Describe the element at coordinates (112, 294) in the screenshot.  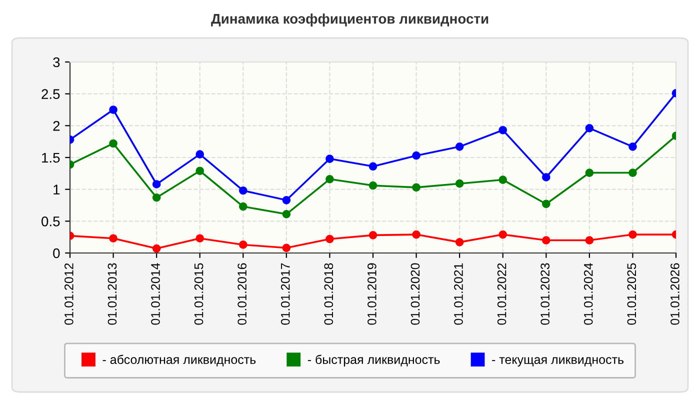
I see `x-tick-label: 01.01.2013` at that location.